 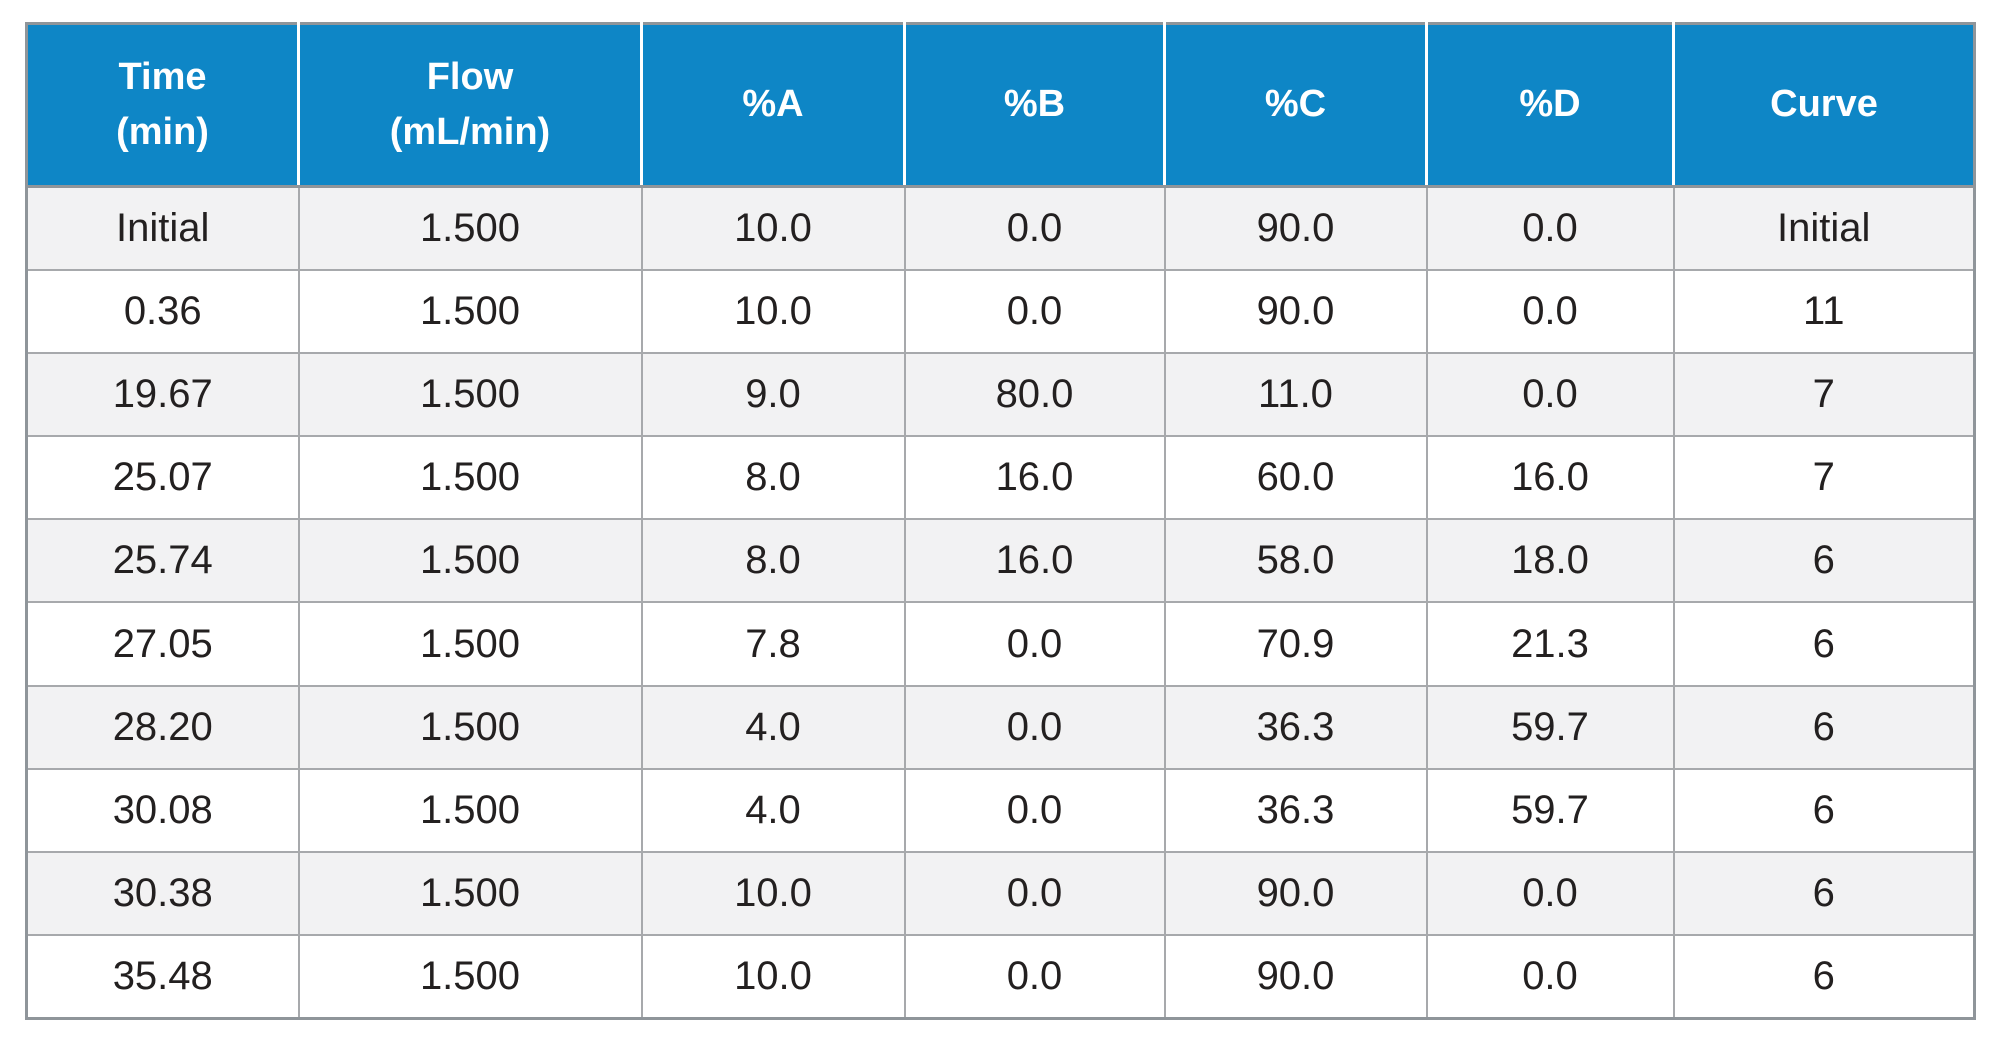 What do you see at coordinates (1824, 312) in the screenshot?
I see `cell-curve: 11` at bounding box center [1824, 312].